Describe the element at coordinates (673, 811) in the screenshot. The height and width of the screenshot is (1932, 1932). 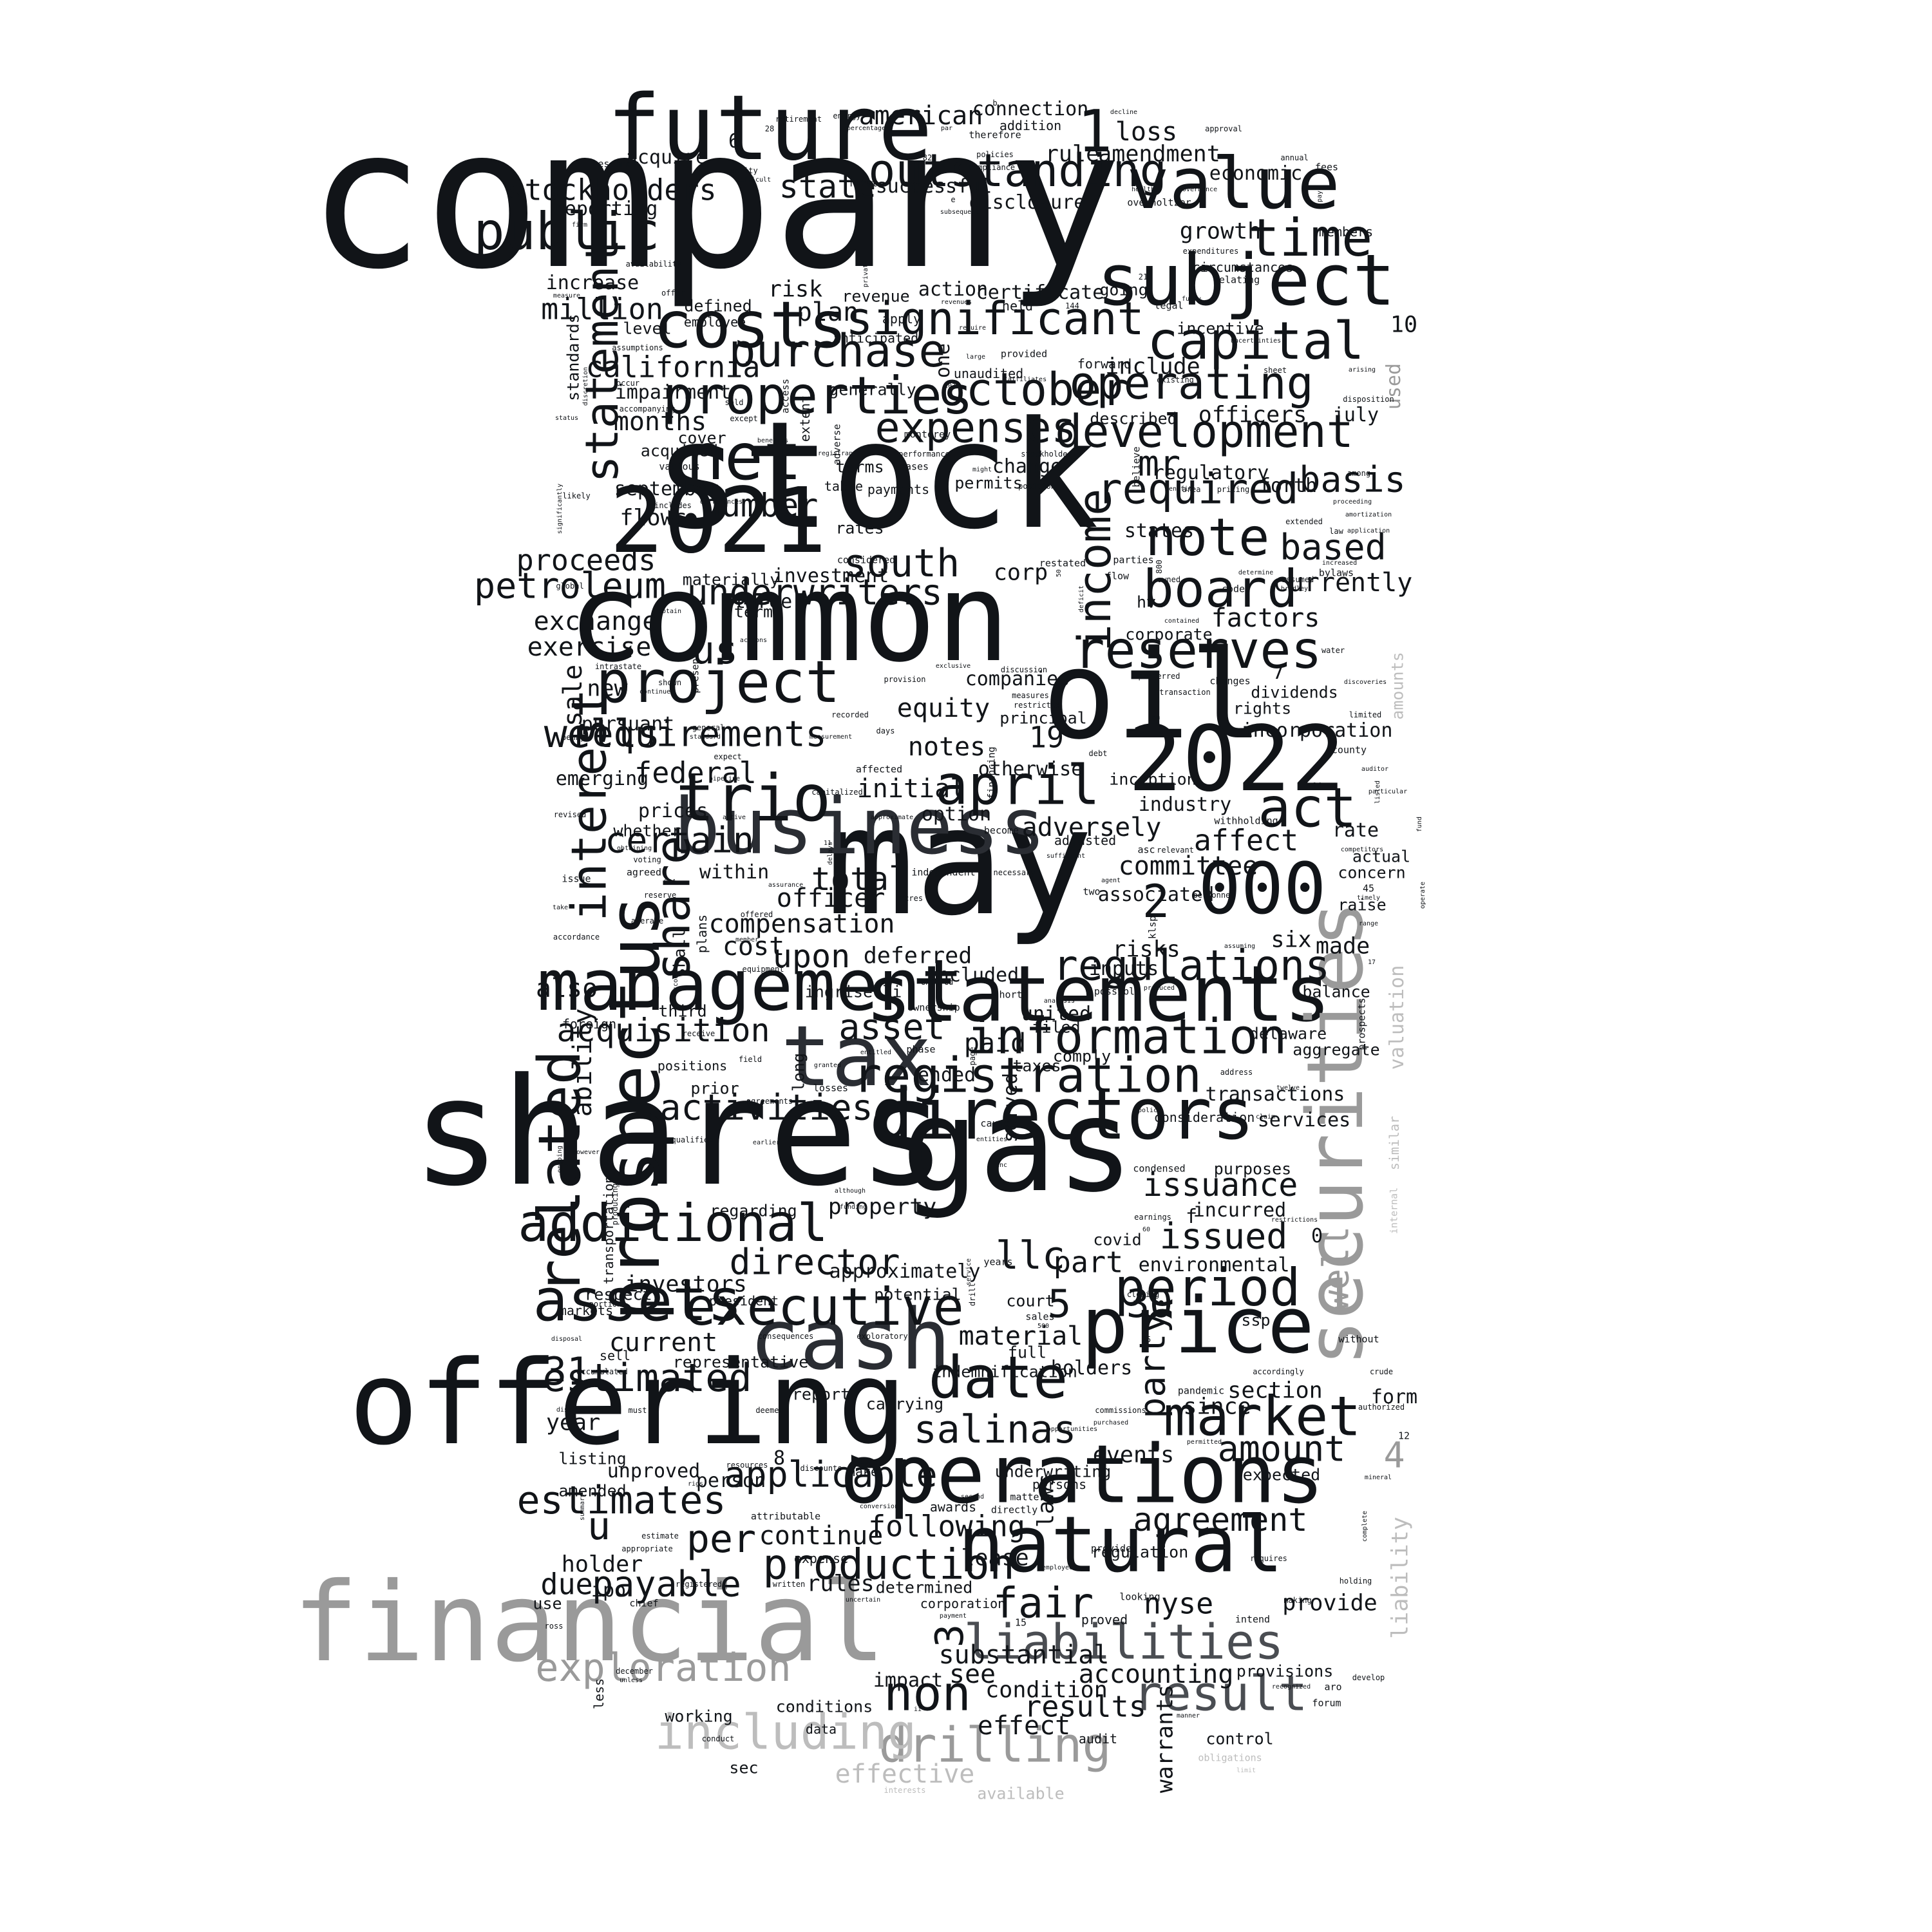
I see `cloud-word: prices` at that location.